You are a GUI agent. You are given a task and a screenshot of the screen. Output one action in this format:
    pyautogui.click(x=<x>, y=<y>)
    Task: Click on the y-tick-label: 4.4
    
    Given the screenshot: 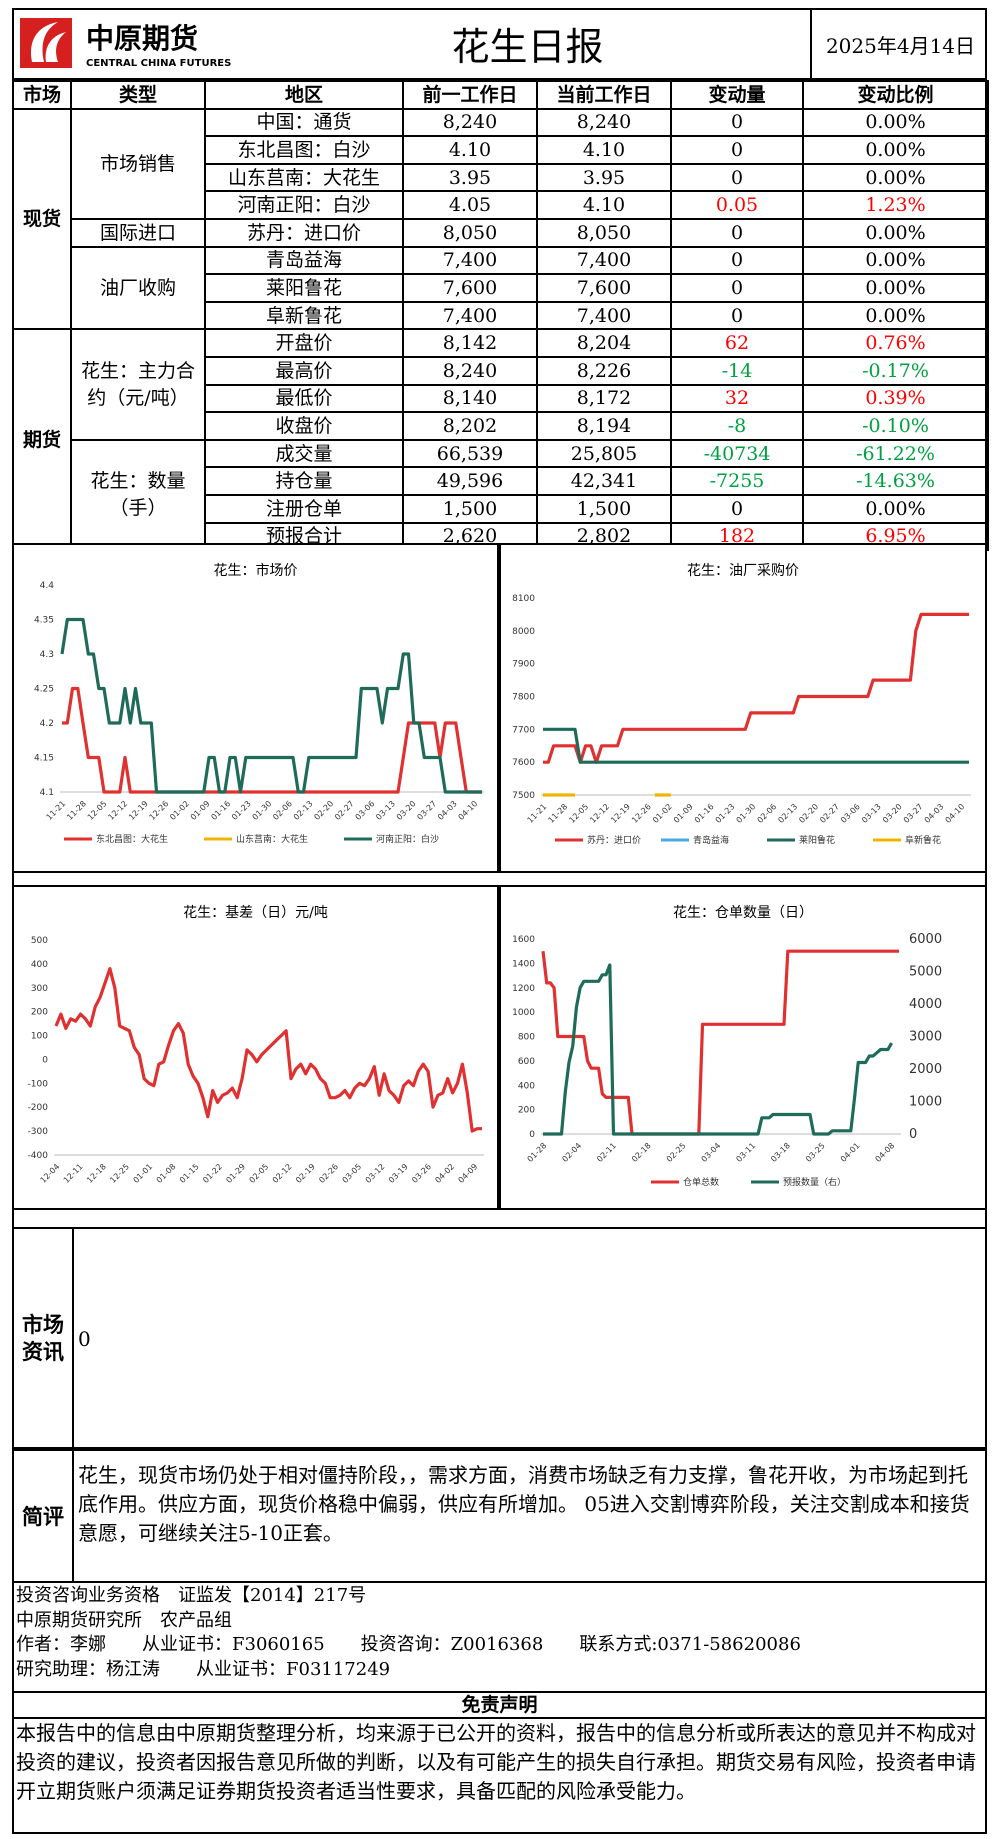 What is the action you would take?
    pyautogui.click(x=47, y=586)
    